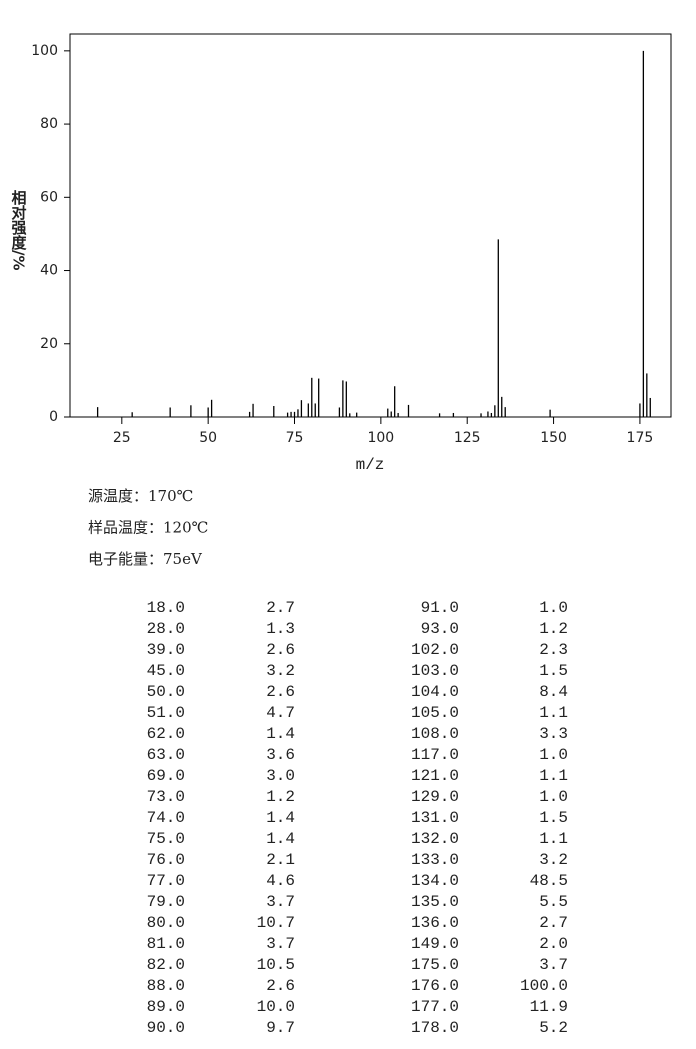 The width and height of the screenshot is (696, 1049). Describe the element at coordinates (440, 629) in the screenshot. I see `table-cell: 93.0` at that location.